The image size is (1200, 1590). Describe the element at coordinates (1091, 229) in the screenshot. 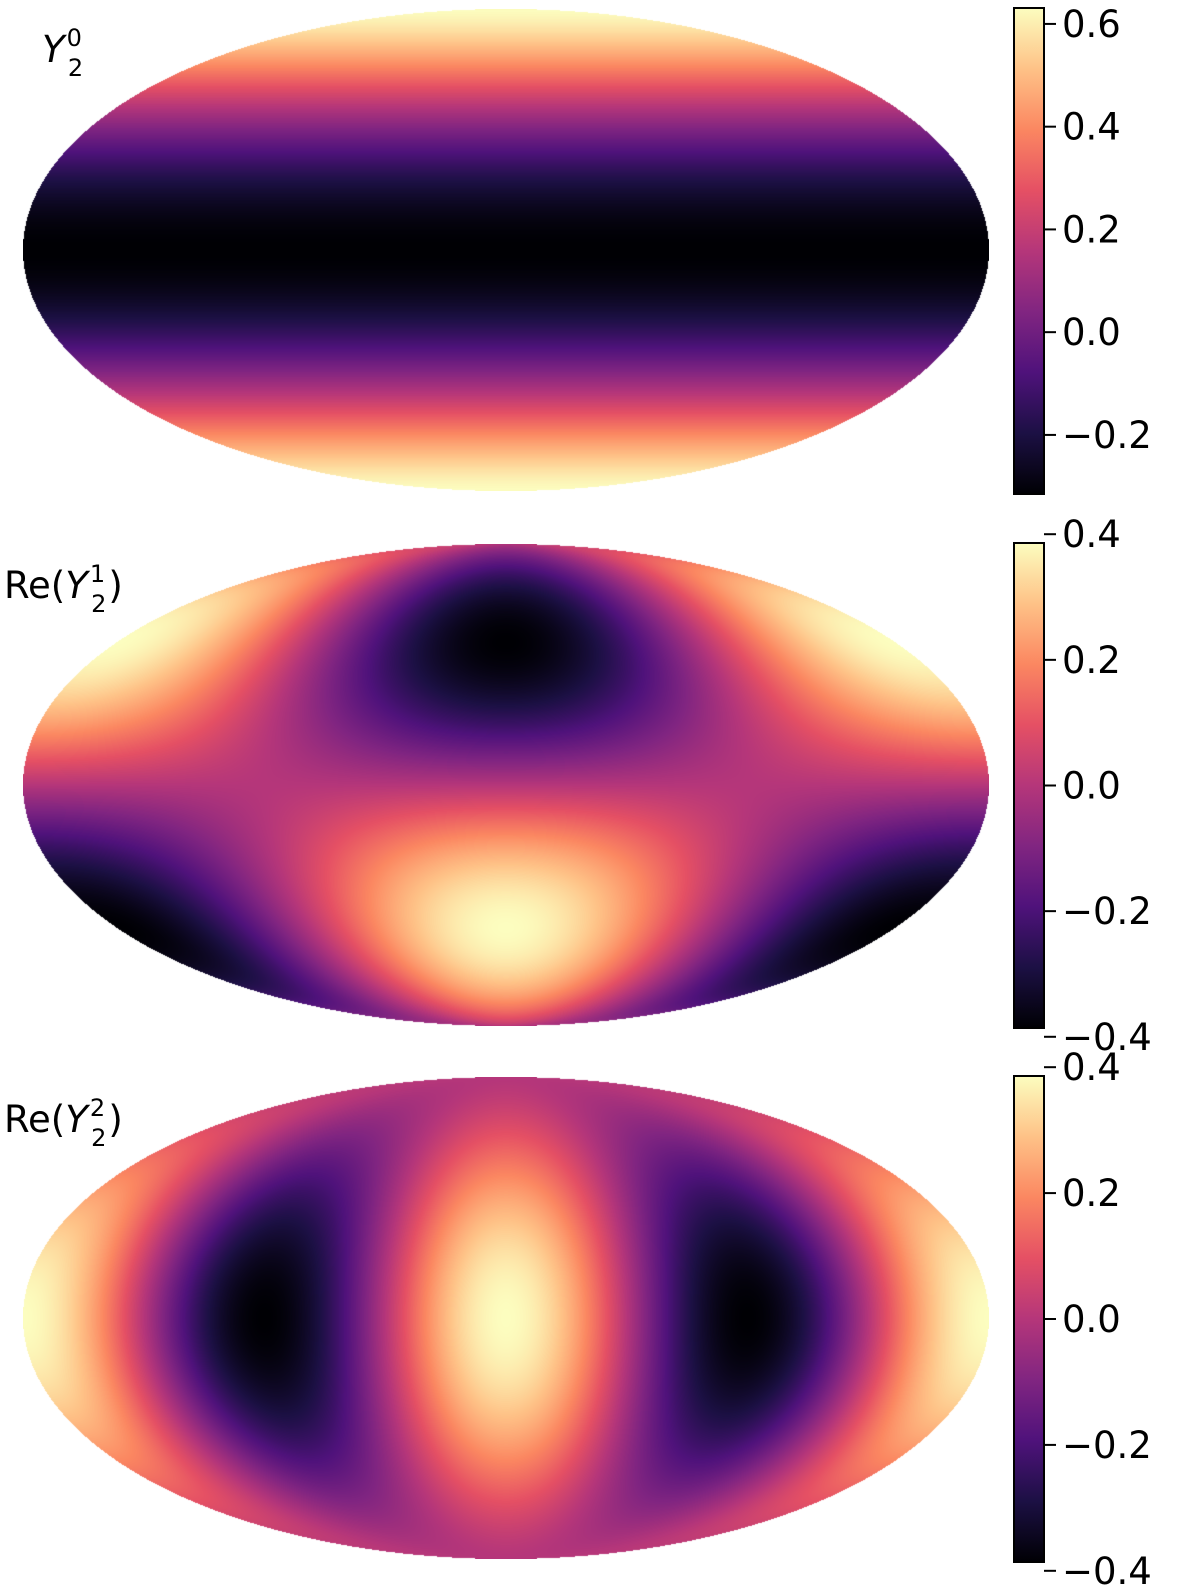

I see `colorbar-tick-label-1-2: 0.2` at that location.